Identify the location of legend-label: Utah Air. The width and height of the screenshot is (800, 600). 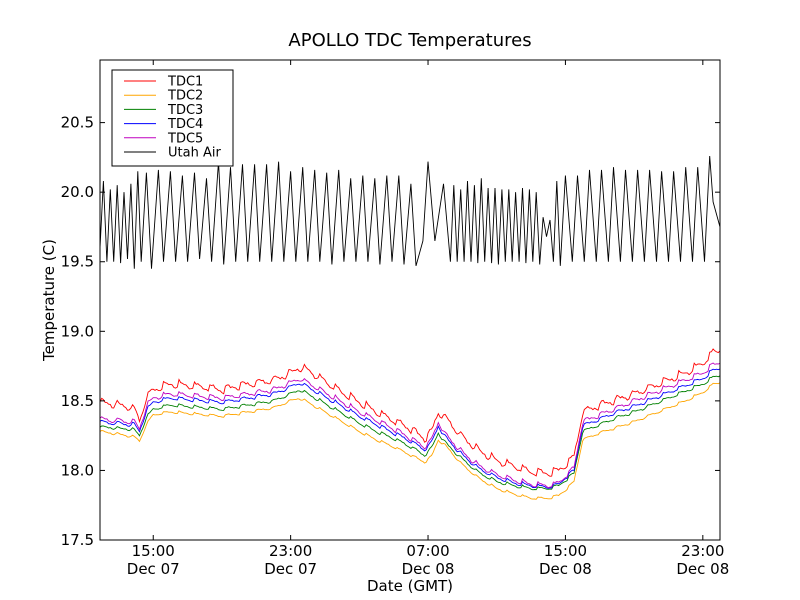
(194, 153).